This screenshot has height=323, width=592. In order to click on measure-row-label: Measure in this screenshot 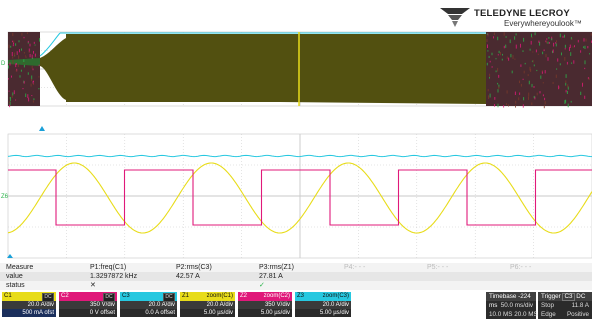, I will do `click(20, 267)`.